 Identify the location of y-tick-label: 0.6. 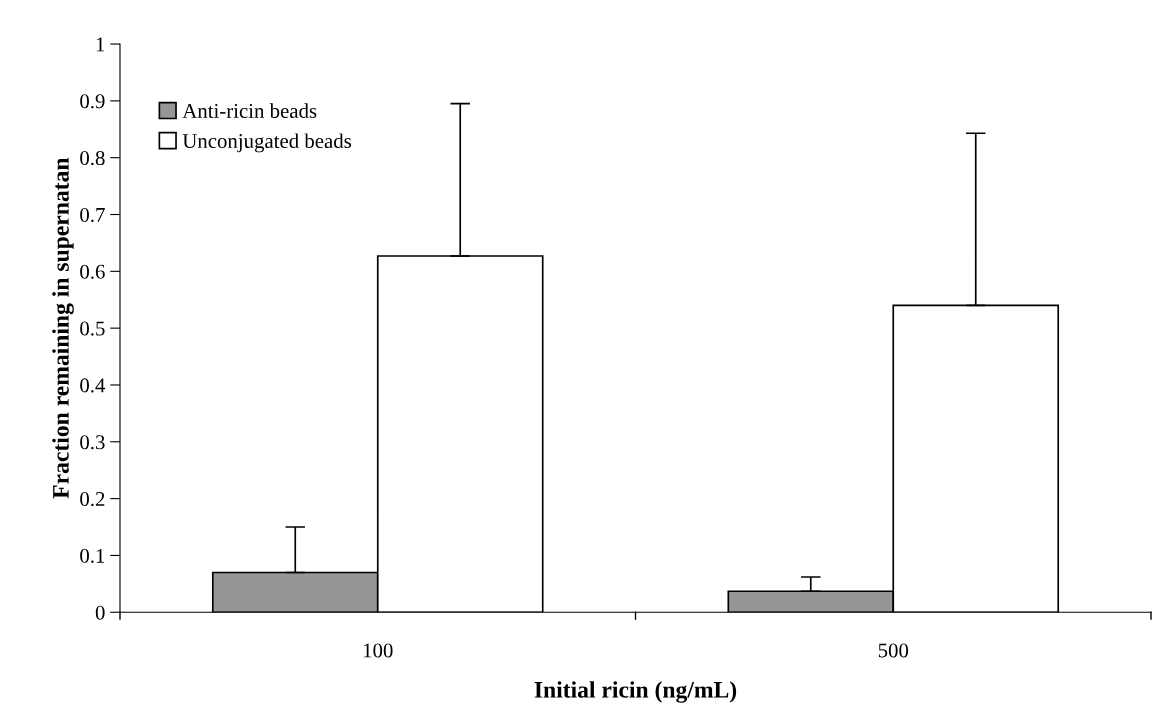
(92, 271).